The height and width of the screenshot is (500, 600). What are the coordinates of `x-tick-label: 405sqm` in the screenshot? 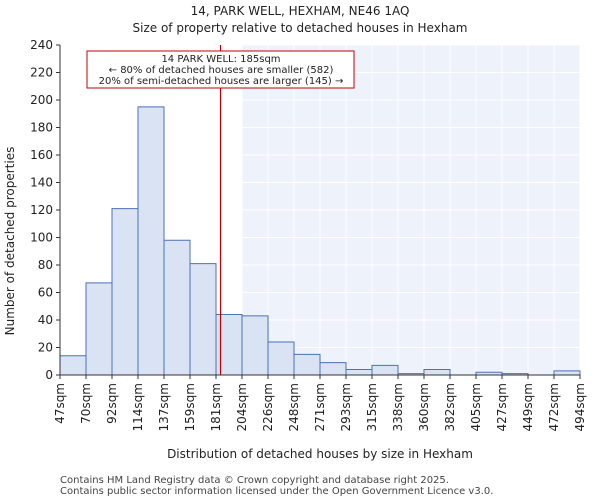 It's located at (476, 407).